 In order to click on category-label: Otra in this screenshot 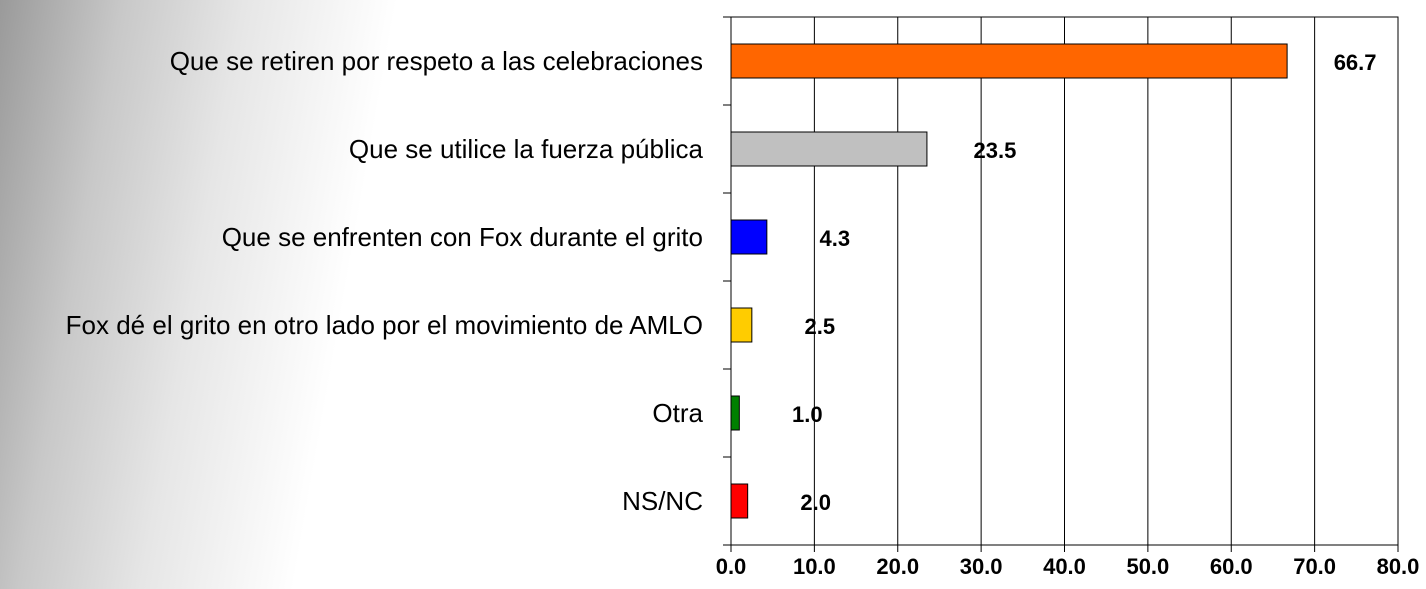, I will do `click(677, 413)`.